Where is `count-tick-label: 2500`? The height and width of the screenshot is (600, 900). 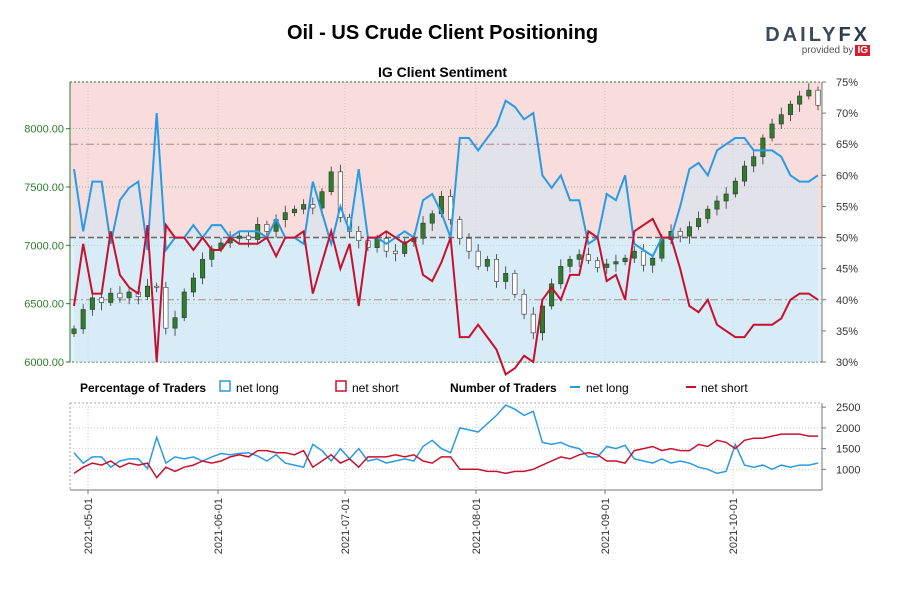
count-tick-label: 2500 is located at coordinates (848, 408).